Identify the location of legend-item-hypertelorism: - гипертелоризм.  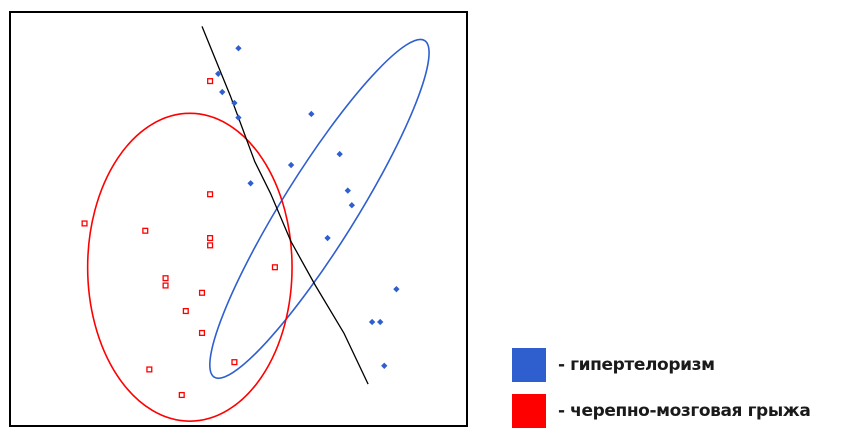
(687, 365).